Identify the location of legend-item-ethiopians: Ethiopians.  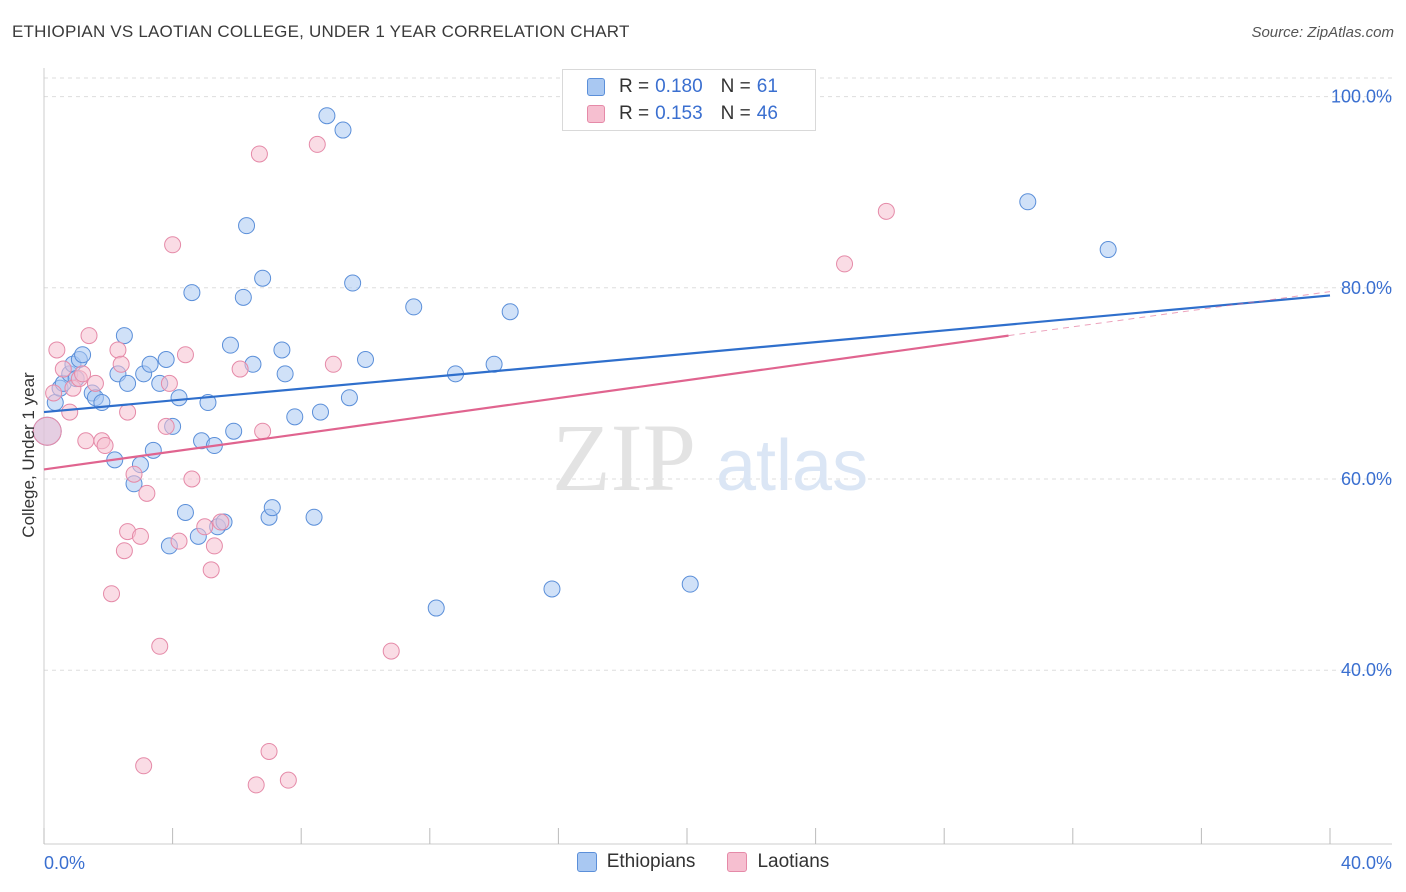
(636, 862).